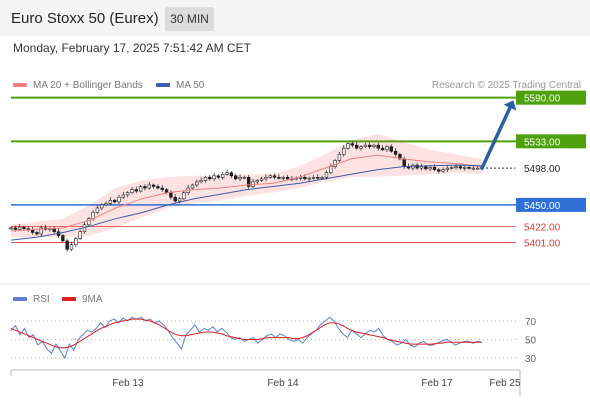 This screenshot has width=590, height=400. Describe the element at coordinates (531, 359) in the screenshot. I see `rsi-tick-label: 30` at that location.